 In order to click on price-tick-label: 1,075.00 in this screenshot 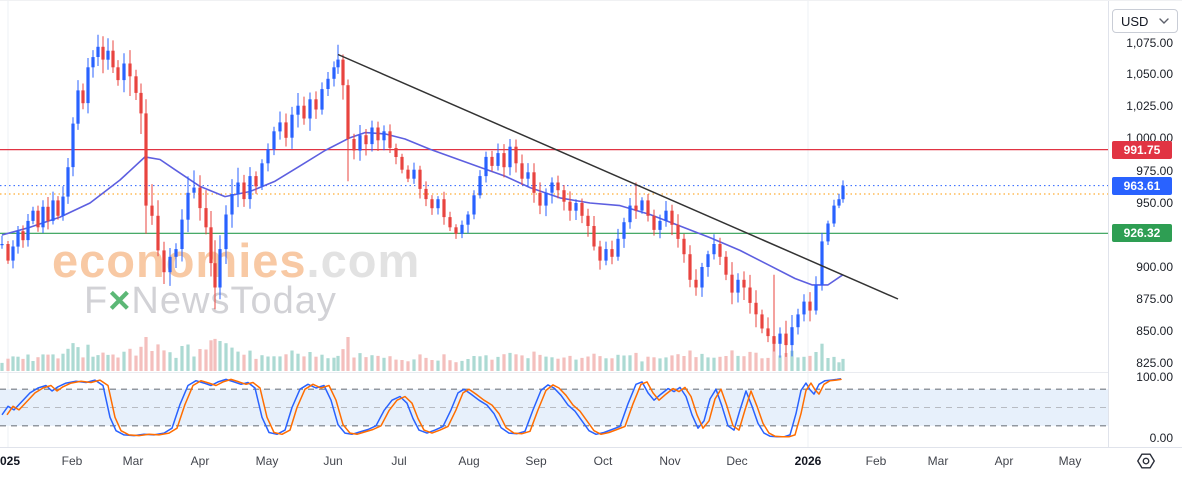, I will do `click(1149, 43)`.